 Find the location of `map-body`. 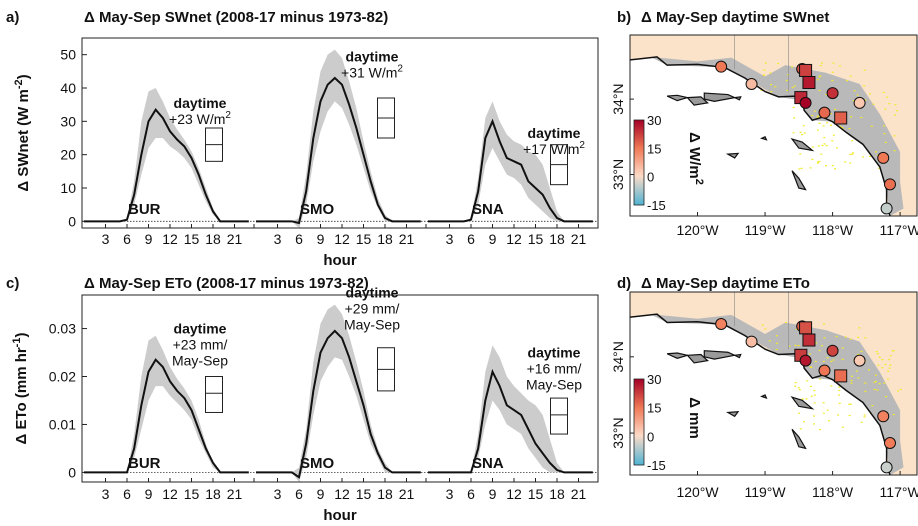

map-body is located at coordinates (773, 383).